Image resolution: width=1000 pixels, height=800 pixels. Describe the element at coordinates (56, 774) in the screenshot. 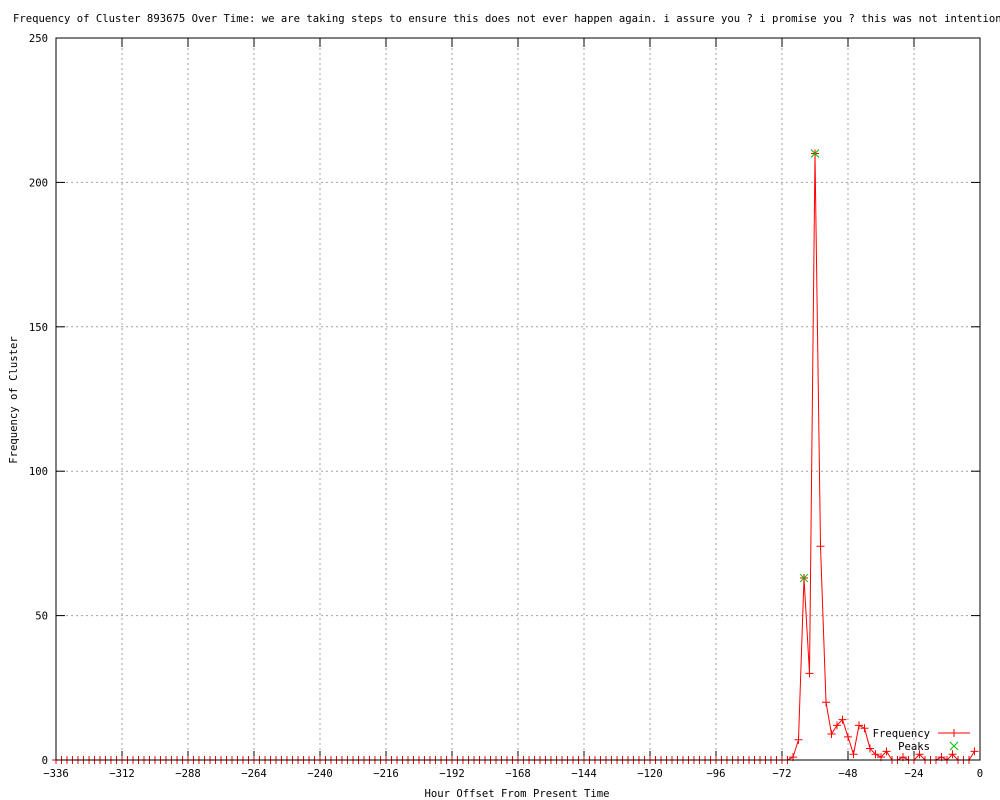

I see `x-tick-label: −336` at that location.